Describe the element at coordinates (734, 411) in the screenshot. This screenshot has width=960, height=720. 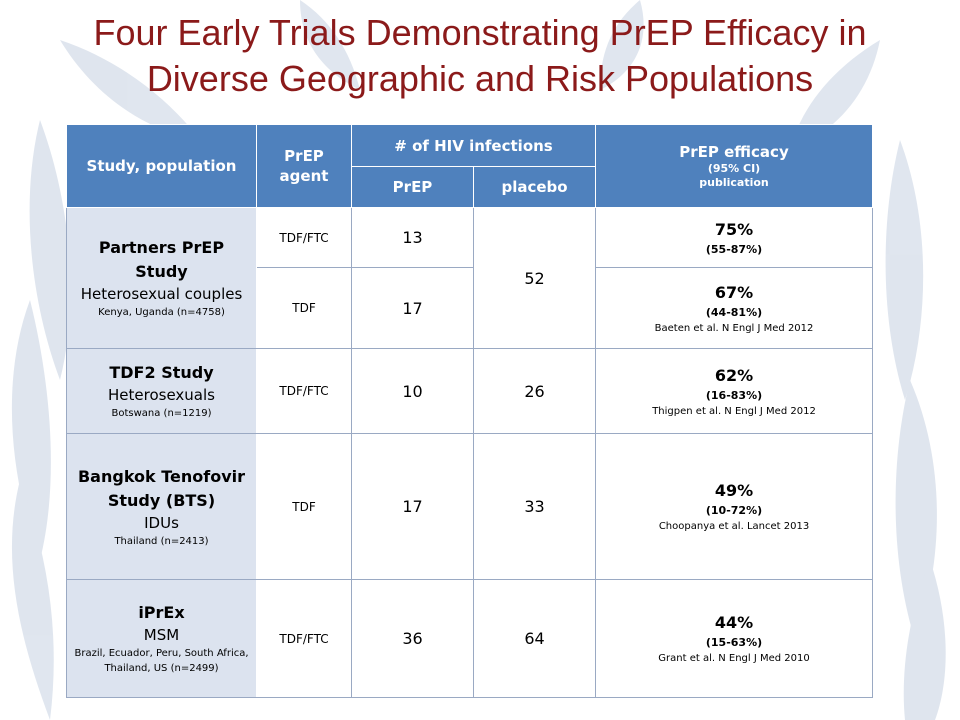
I see `efficacy-publication: Thigpen et al. N Engl J Med 2012` at that location.